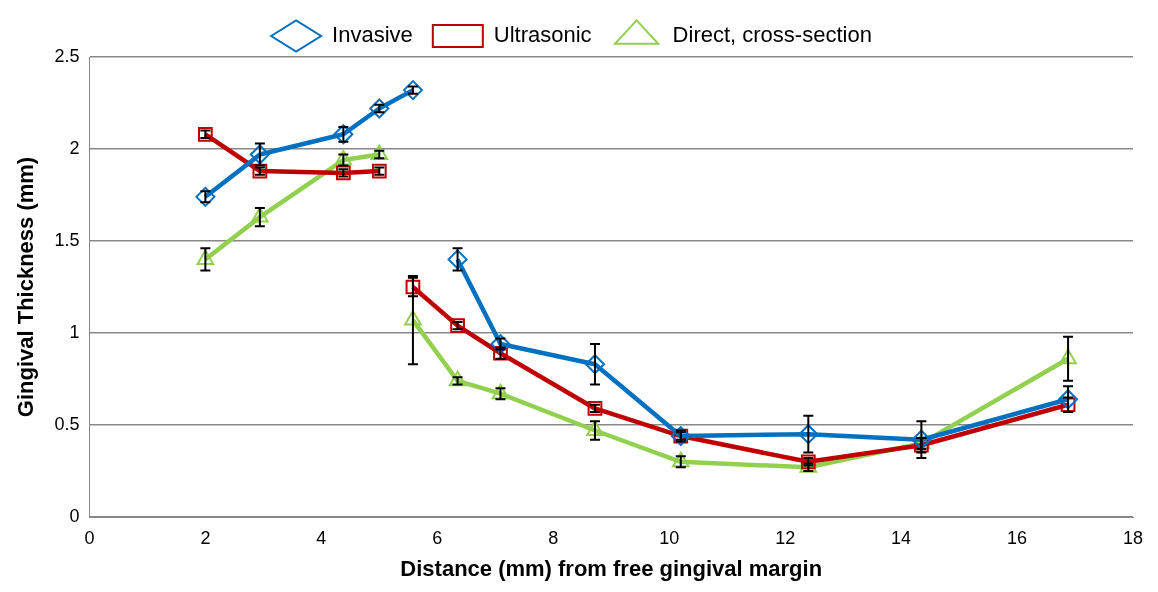 The width and height of the screenshot is (1158, 592). Describe the element at coordinates (67, 239) in the screenshot. I see `y-tick-label: 1.5` at that location.